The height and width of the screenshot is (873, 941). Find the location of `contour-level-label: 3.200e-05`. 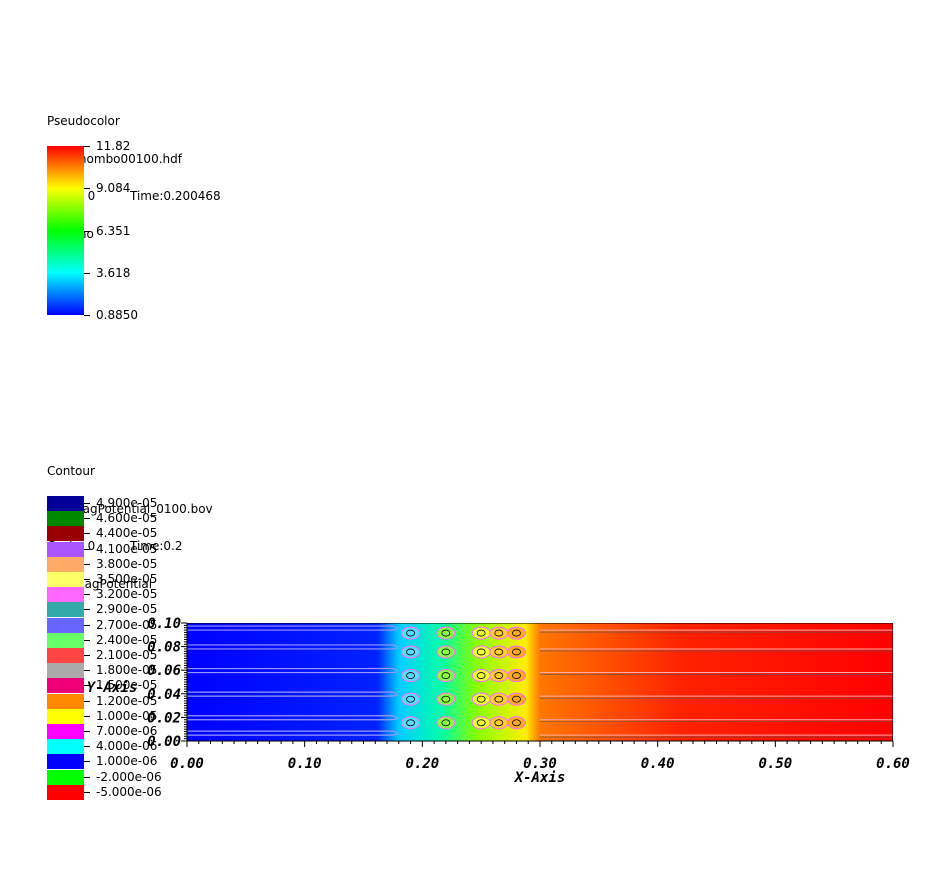

contour-level-label: 3.200e-05 is located at coordinates (127, 594).